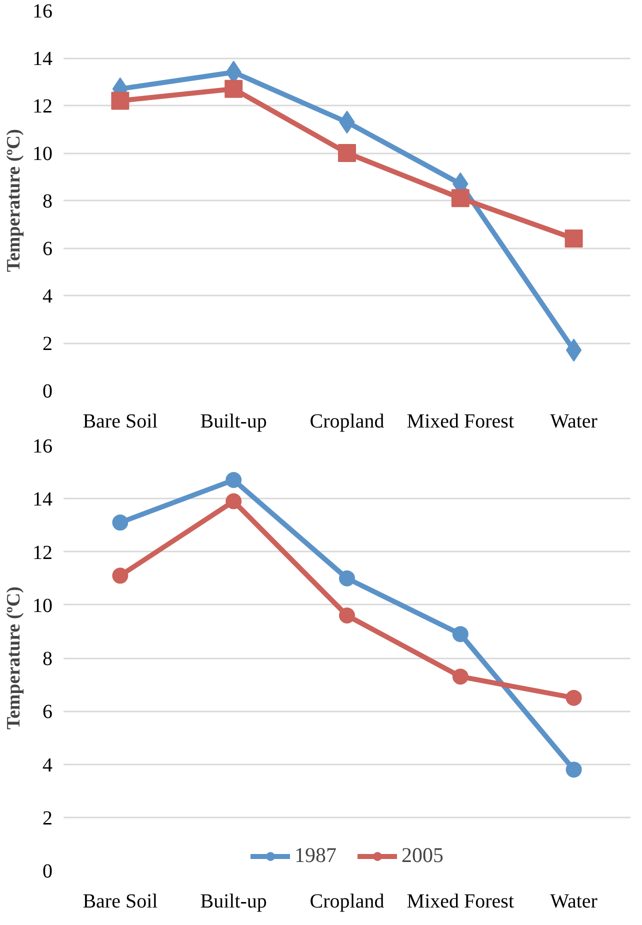 This screenshot has width=642, height=925. What do you see at coordinates (315, 855) in the screenshot?
I see `legend-label: 1987` at bounding box center [315, 855].